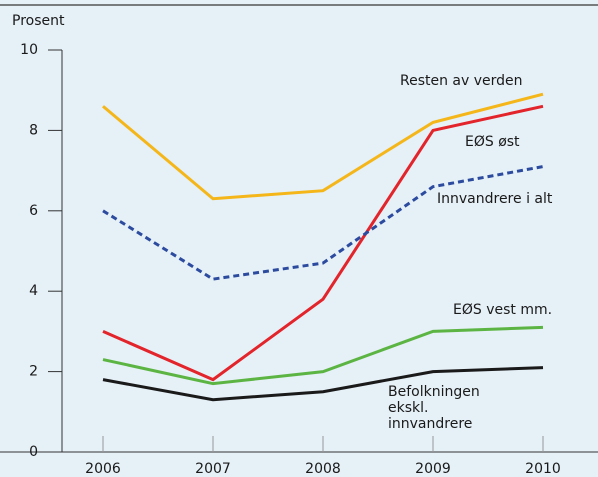  What do you see at coordinates (33, 211) in the screenshot?
I see `y-tick-label: 6` at bounding box center [33, 211].